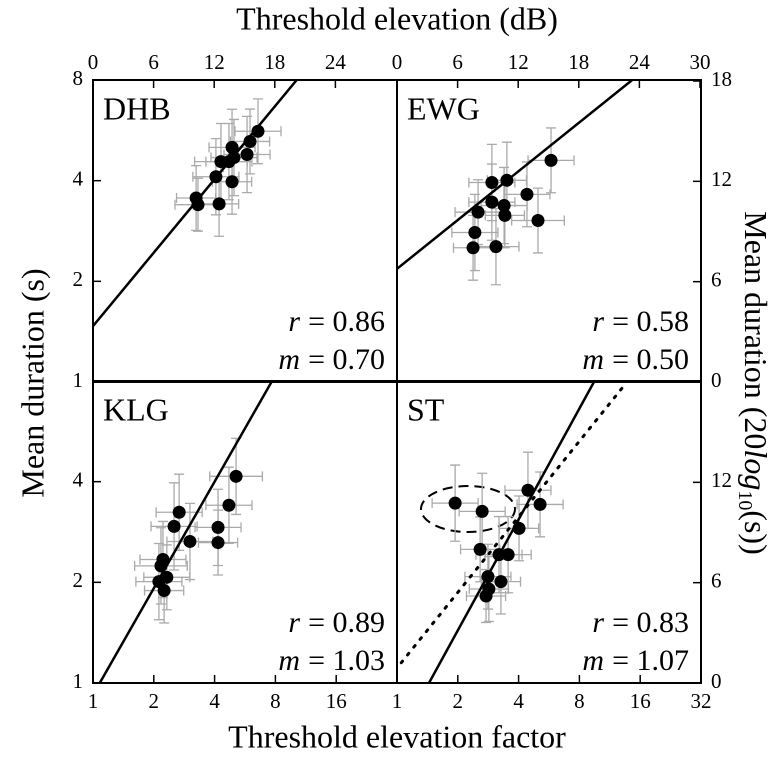 The width and height of the screenshot is (776, 763). I want to click on stat-value: = 0.89, so click(346, 622).